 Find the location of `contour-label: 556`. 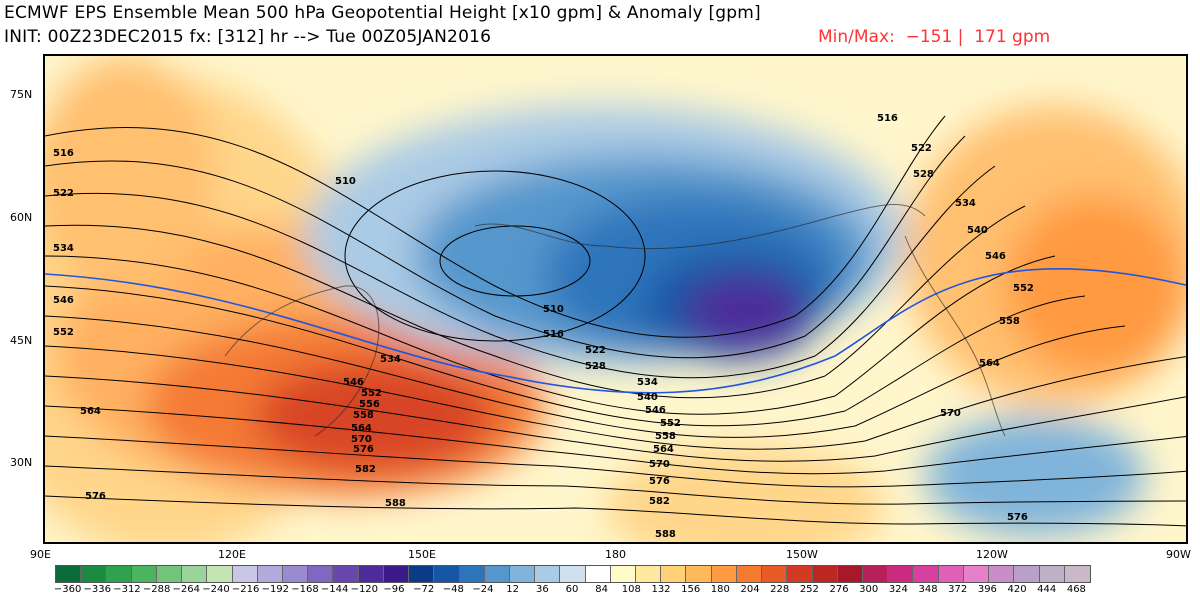

contour-label: 556 is located at coordinates (369, 404).